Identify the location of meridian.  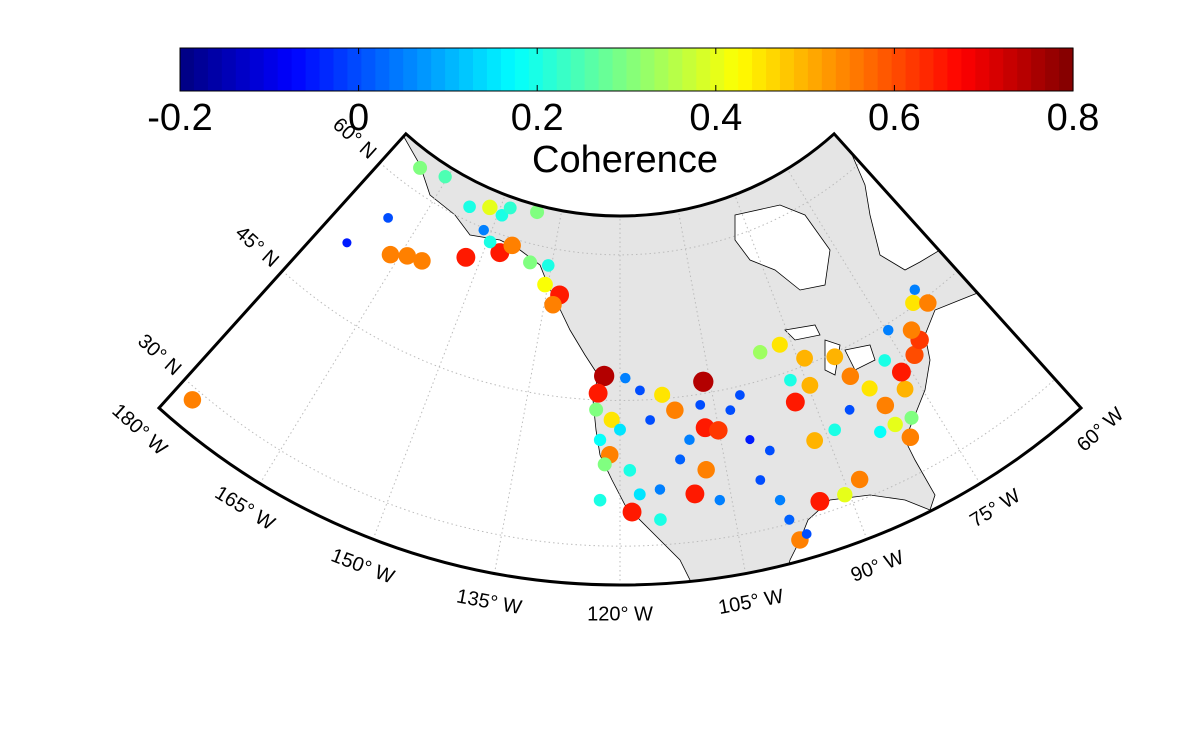
(883, 326).